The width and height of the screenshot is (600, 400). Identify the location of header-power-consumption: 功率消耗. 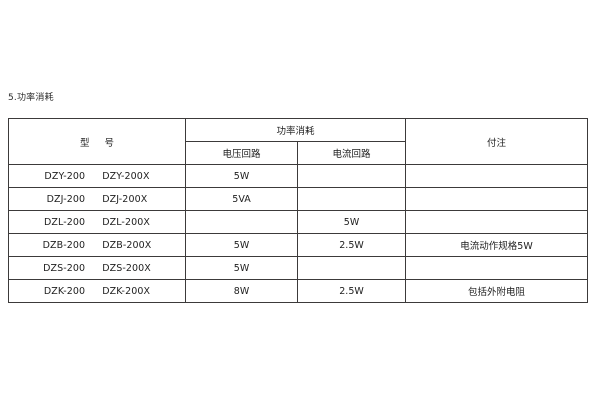
(295, 130).